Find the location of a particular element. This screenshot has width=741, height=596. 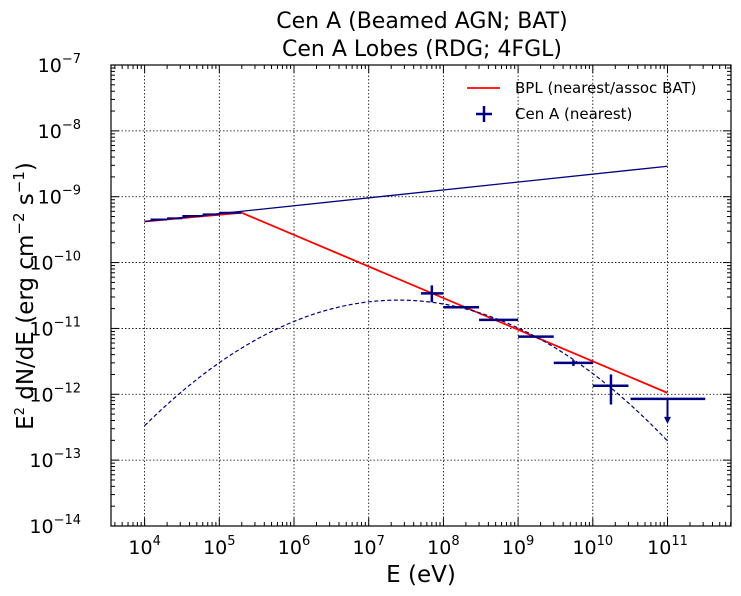

legend-label: Cen A (nearest) is located at coordinates (573, 114).